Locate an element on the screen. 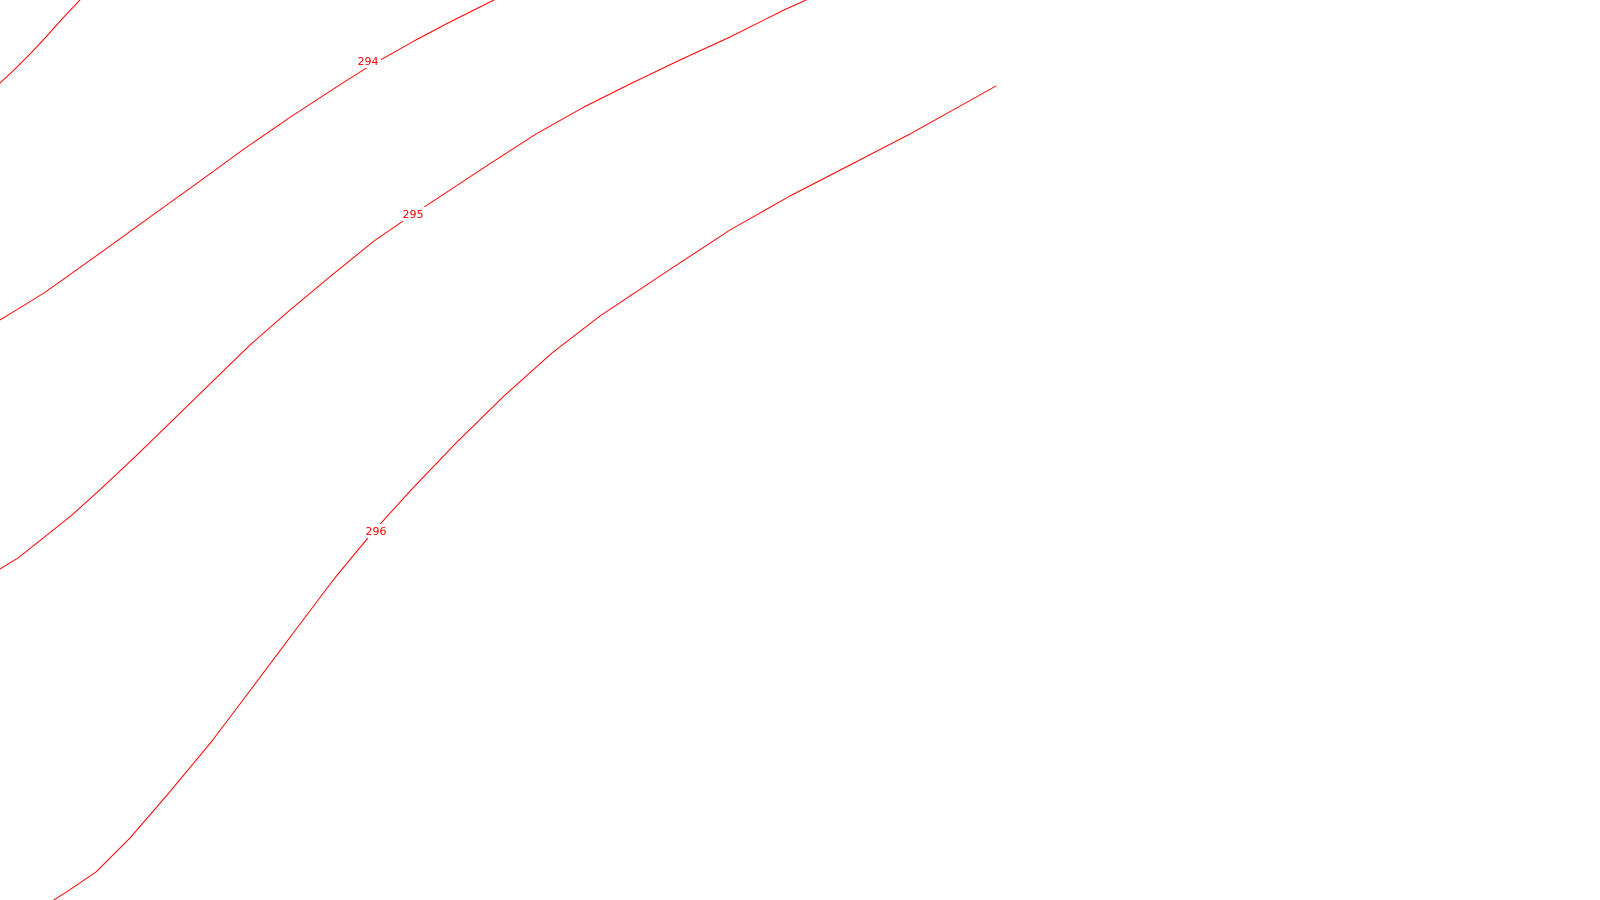 This screenshot has height=900, width=1600. contour-line-partial is located at coordinates (40, 42).